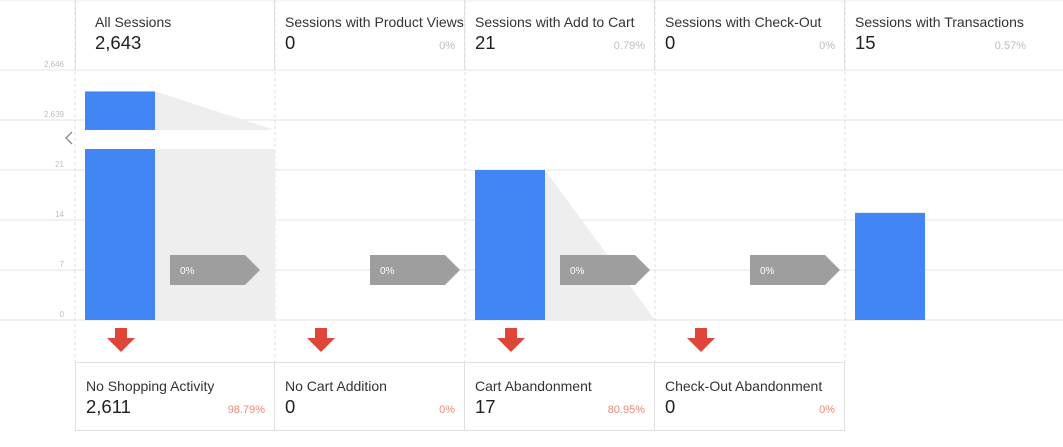 This screenshot has height=447, width=1063. I want to click on step-percent: 0.79%, so click(629, 46).